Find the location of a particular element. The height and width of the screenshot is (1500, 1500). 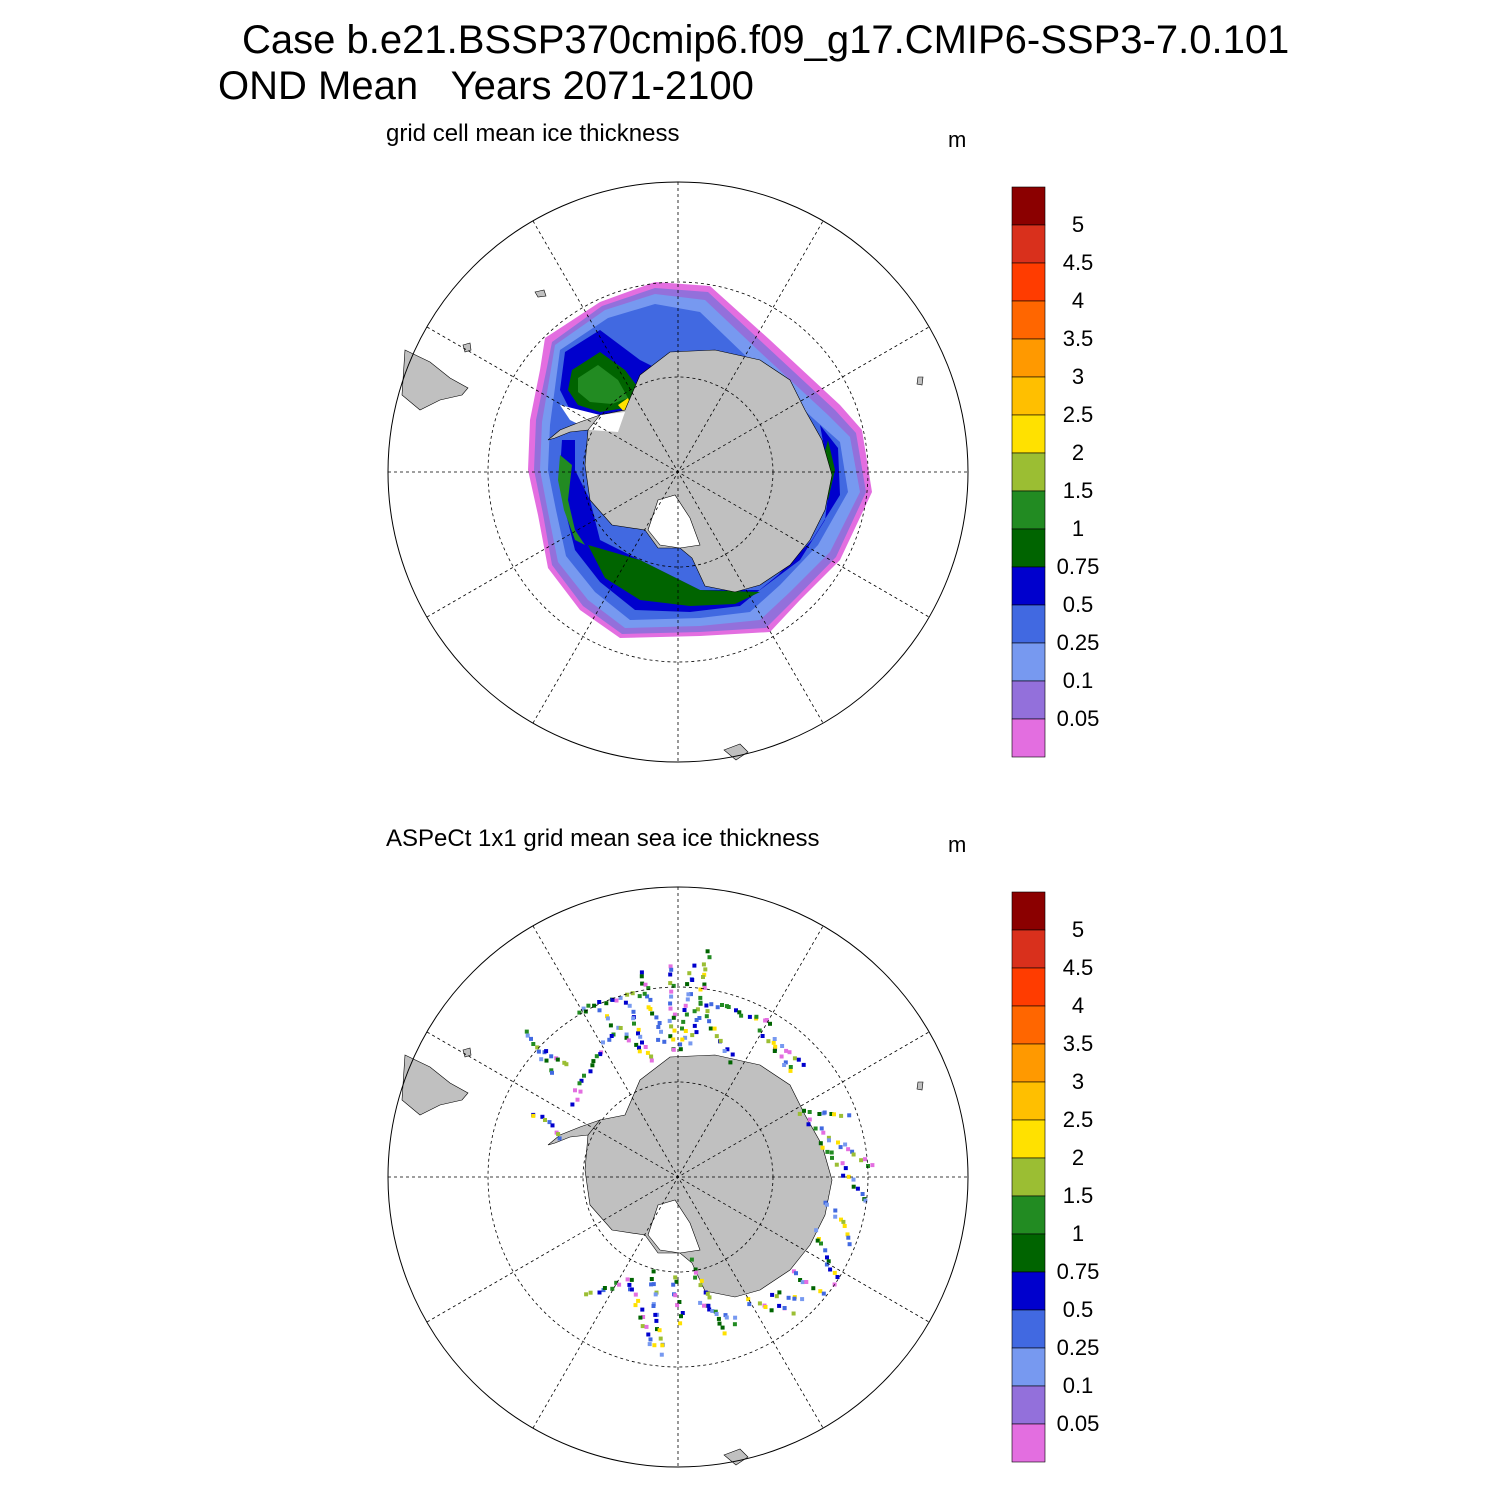

panel2-colorbar is located at coordinates (1028, 1177).